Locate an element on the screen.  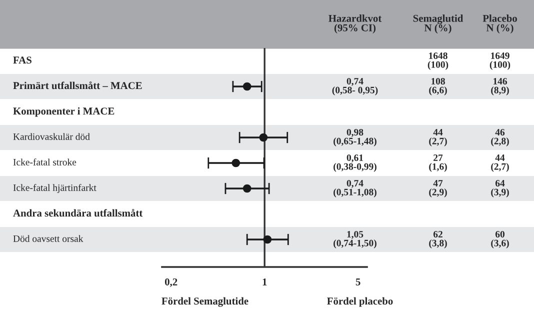
text: 47 (2,9) is located at coordinates (438, 189).